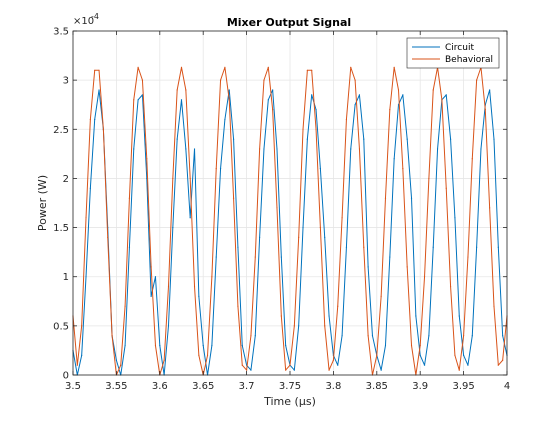 Image resolution: width=560 pixels, height=424 pixels. Describe the element at coordinates (507, 386) in the screenshot. I see `x-tick-label: 4` at that location.